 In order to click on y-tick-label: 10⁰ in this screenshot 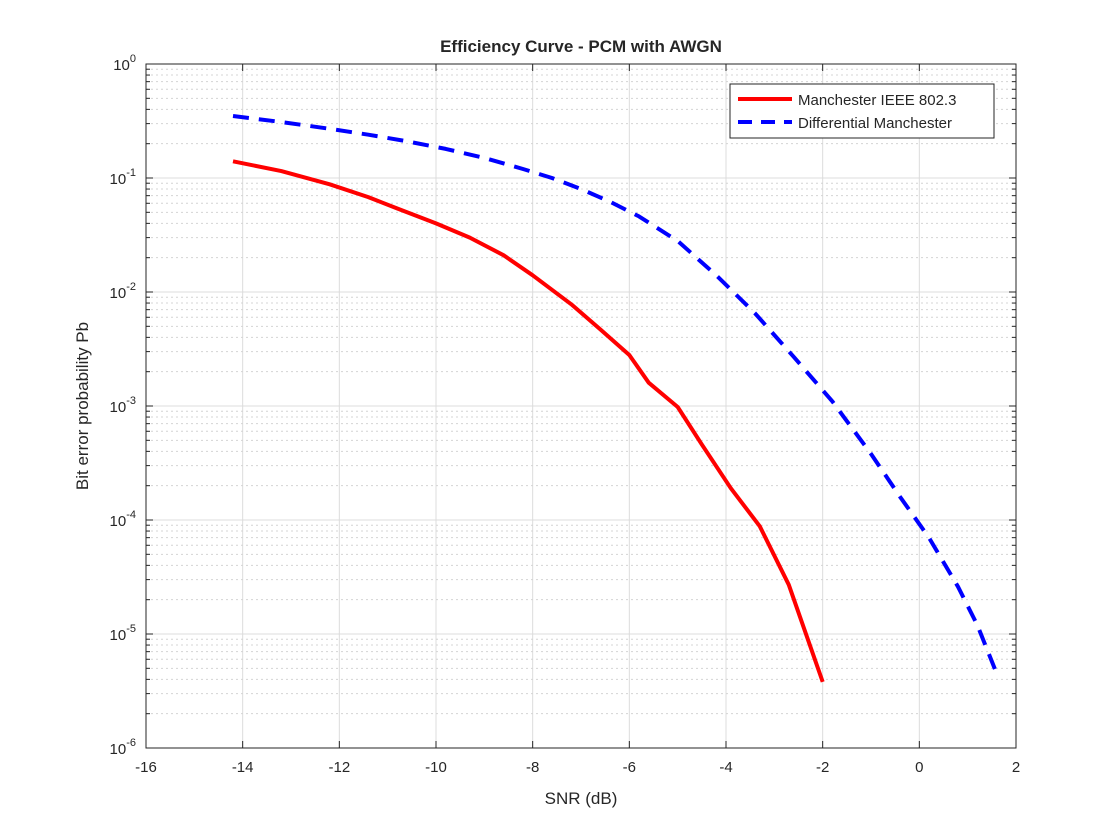, I will do `click(124, 63)`.